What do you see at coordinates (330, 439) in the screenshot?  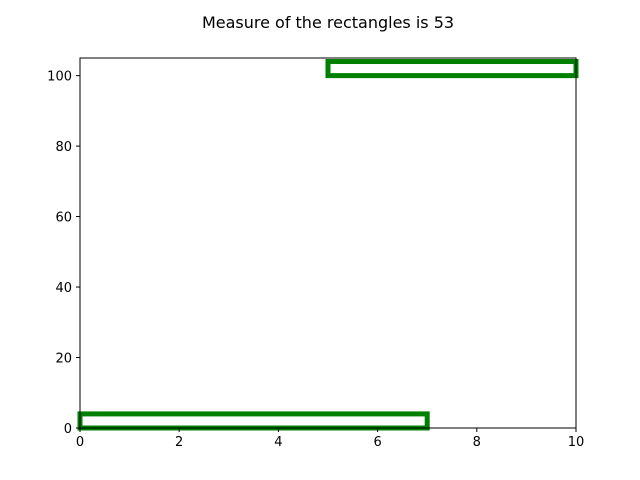 I see `x-axis: 0 2 4 6 8 10` at bounding box center [330, 439].